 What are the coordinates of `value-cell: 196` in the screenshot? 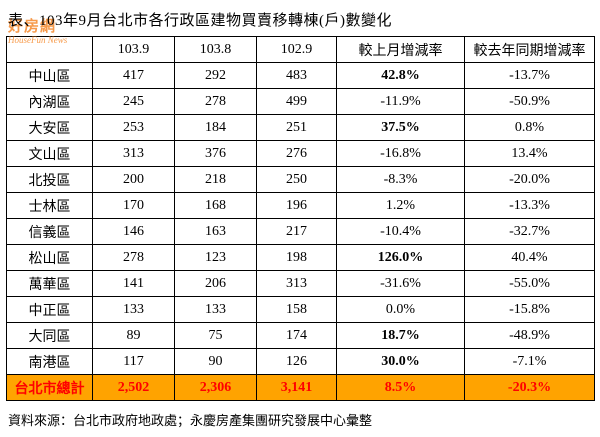 It's located at (296, 205).